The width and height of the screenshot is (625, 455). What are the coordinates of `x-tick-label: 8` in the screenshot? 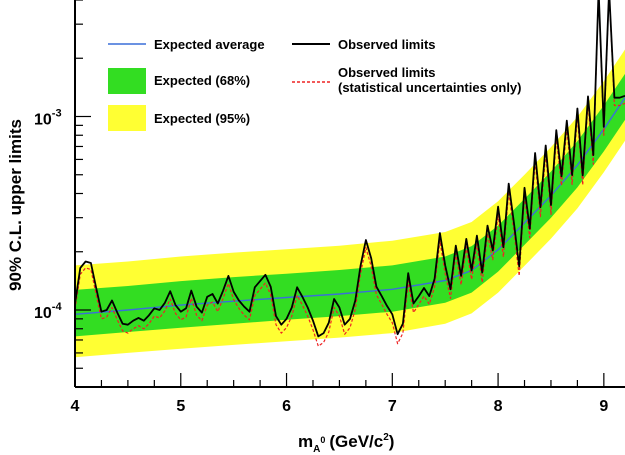 It's located at (498, 406).